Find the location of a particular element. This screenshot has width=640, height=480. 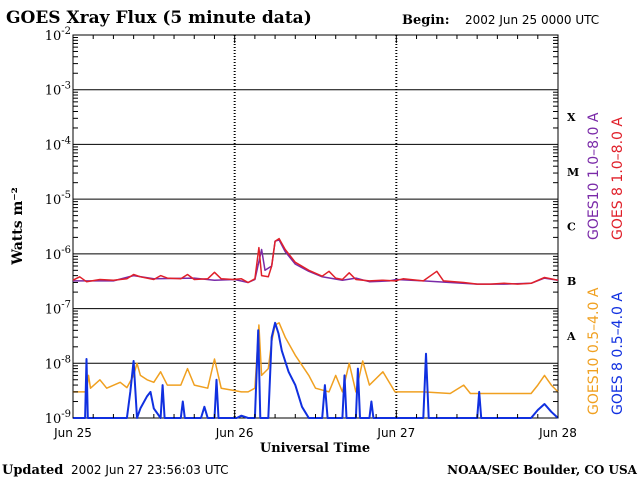

updated-value: 2002 Jun 27 23:56:03 UTC is located at coordinates (150, 470).